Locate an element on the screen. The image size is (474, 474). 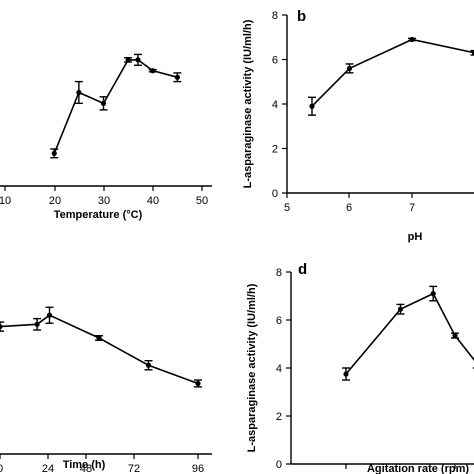
x-tick-label: 40 is located at coordinates (153, 201).